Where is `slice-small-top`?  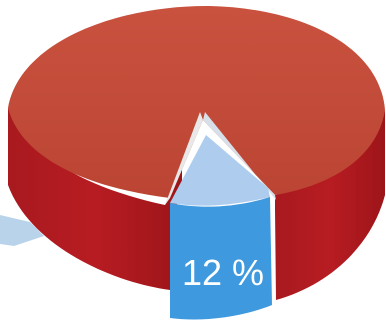
slice-small-top is located at coordinates (220, 170).